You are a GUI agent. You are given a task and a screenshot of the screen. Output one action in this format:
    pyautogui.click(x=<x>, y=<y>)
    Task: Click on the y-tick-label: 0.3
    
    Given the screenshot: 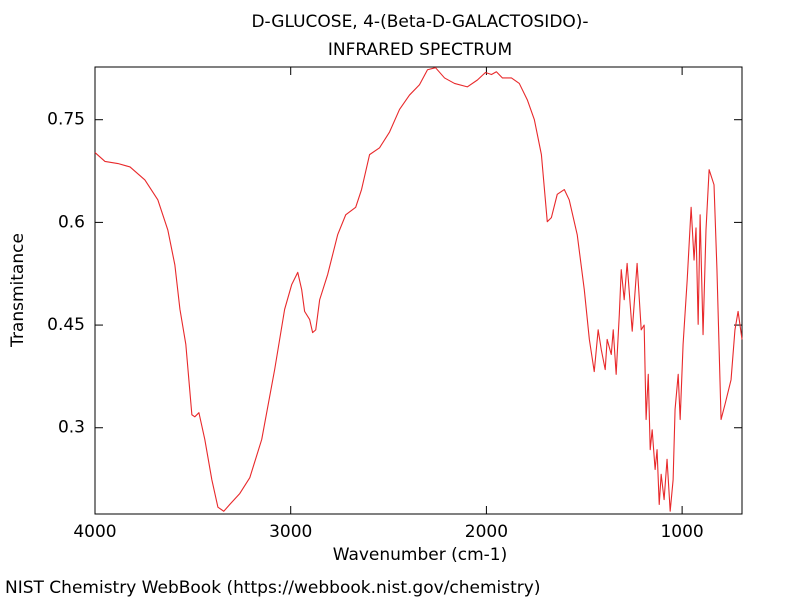 What is the action you would take?
    pyautogui.click(x=71, y=428)
    